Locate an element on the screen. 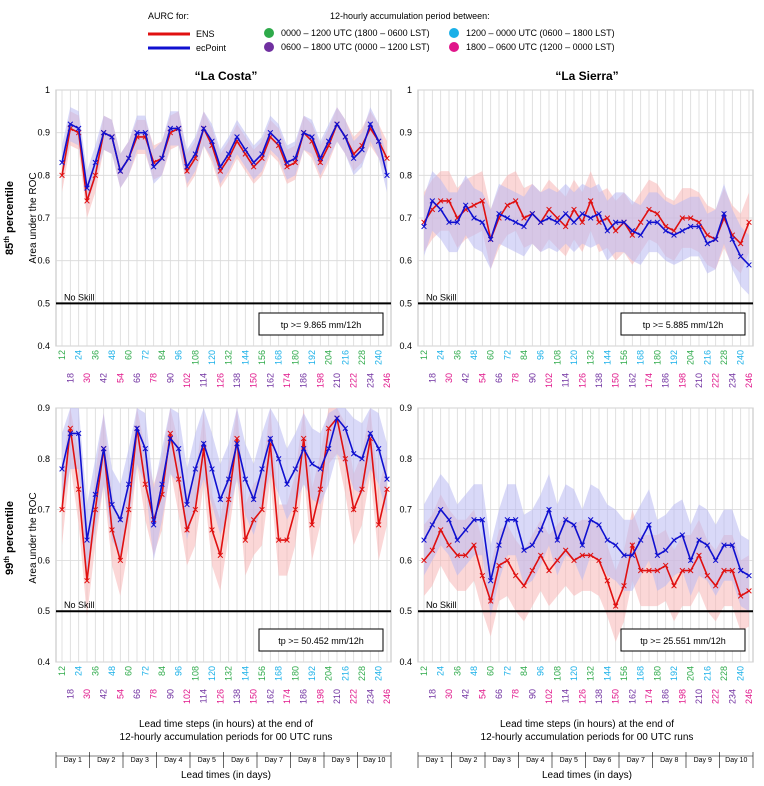  legend-period-4-label: 1800 – 0600 UTC (1200 – 0000 LST) is located at coordinates (540, 47).